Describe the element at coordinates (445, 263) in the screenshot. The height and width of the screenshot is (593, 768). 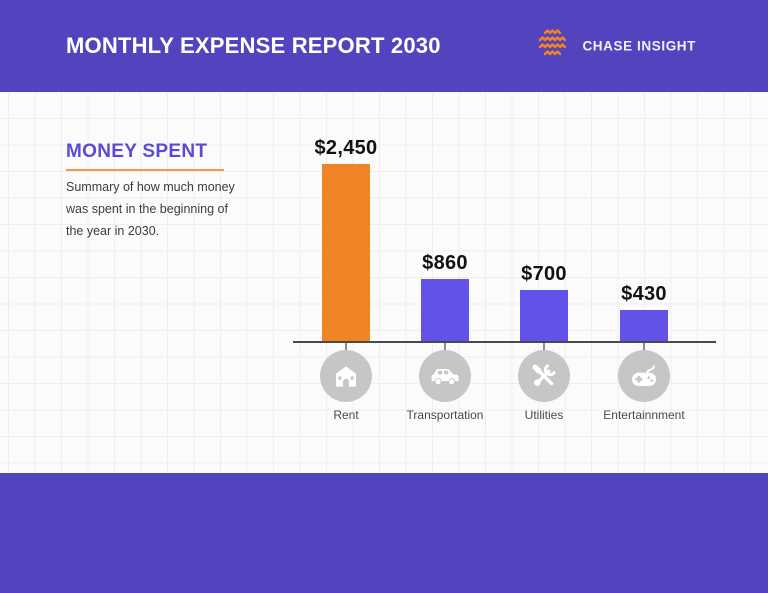
I see `bar-value-label: $860` at that location.